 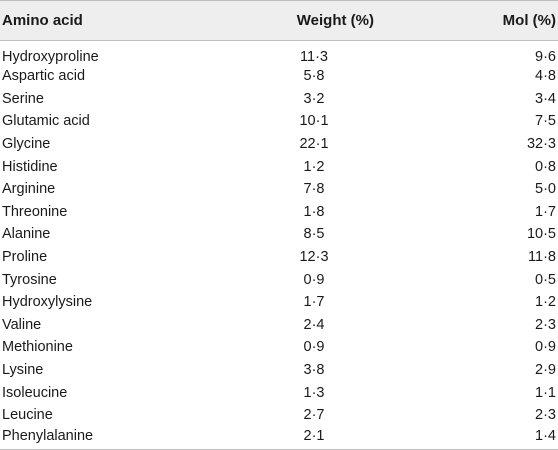 What do you see at coordinates (314, 166) in the screenshot?
I see `cell-weight-percent: 1·2` at bounding box center [314, 166].